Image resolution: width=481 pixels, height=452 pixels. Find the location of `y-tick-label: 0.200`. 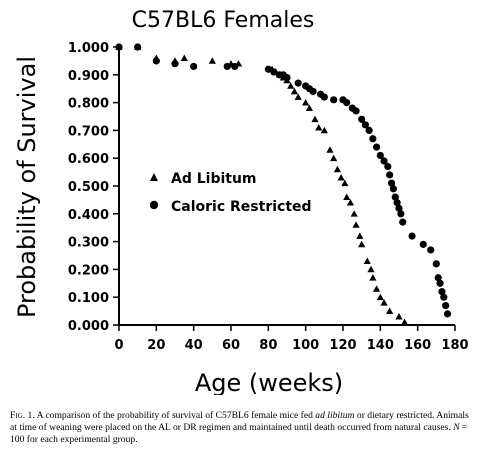

y-tick-label: 0.200 is located at coordinates (88, 270).